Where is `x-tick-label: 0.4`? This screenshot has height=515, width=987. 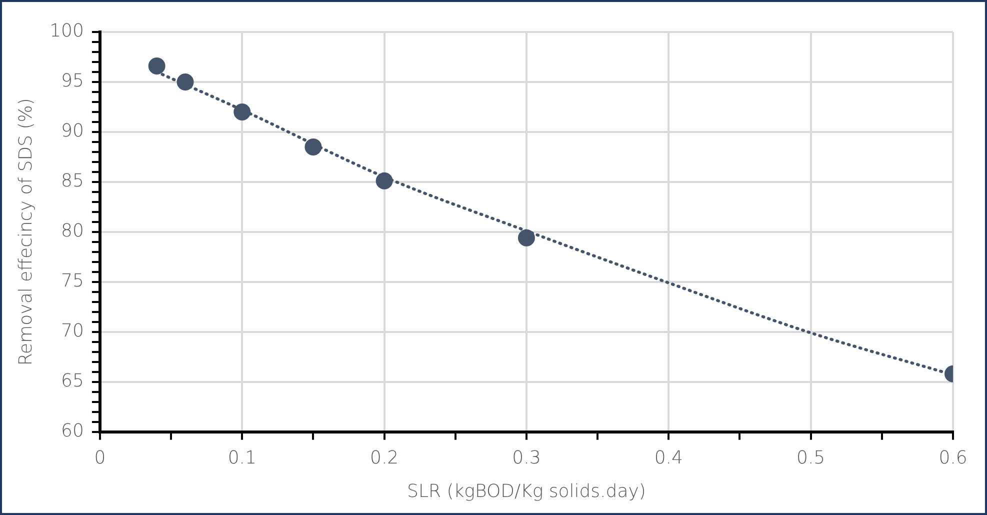 x-tick-label: 0.4 is located at coordinates (668, 457).